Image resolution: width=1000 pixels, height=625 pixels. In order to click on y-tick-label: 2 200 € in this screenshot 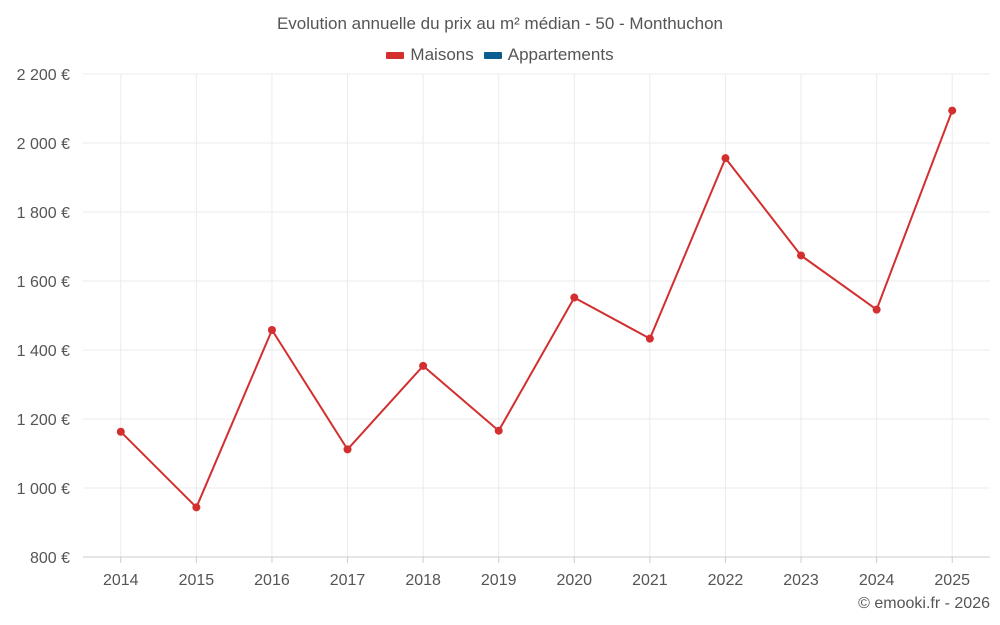, I will do `click(43, 75)`.